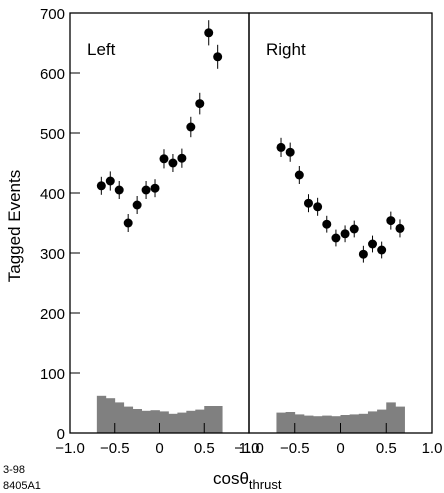  What do you see at coordinates (432, 448) in the screenshot?
I see `x-tick-label-right: 1.0` at bounding box center [432, 448].